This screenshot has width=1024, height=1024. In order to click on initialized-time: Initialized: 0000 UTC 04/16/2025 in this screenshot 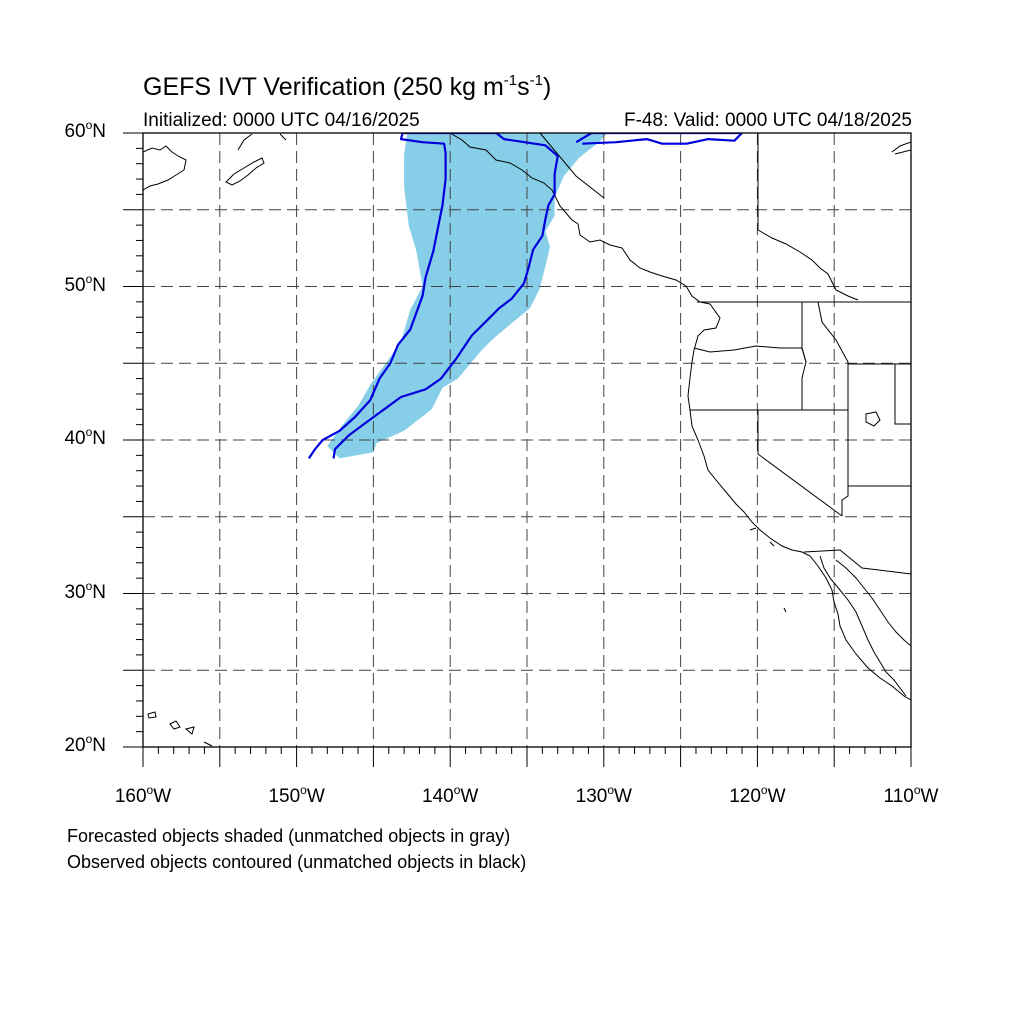, I will do `click(281, 120)`.